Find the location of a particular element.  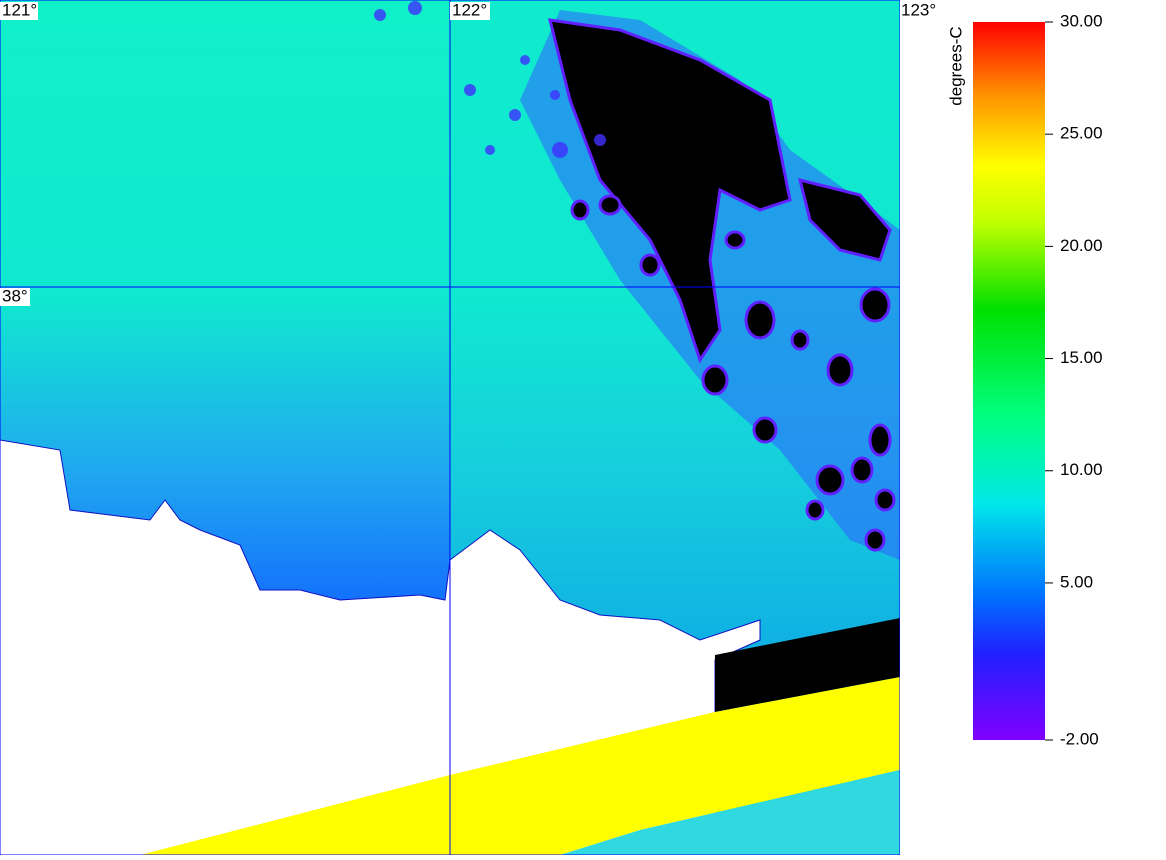

colorbar is located at coordinates (1009, 381).